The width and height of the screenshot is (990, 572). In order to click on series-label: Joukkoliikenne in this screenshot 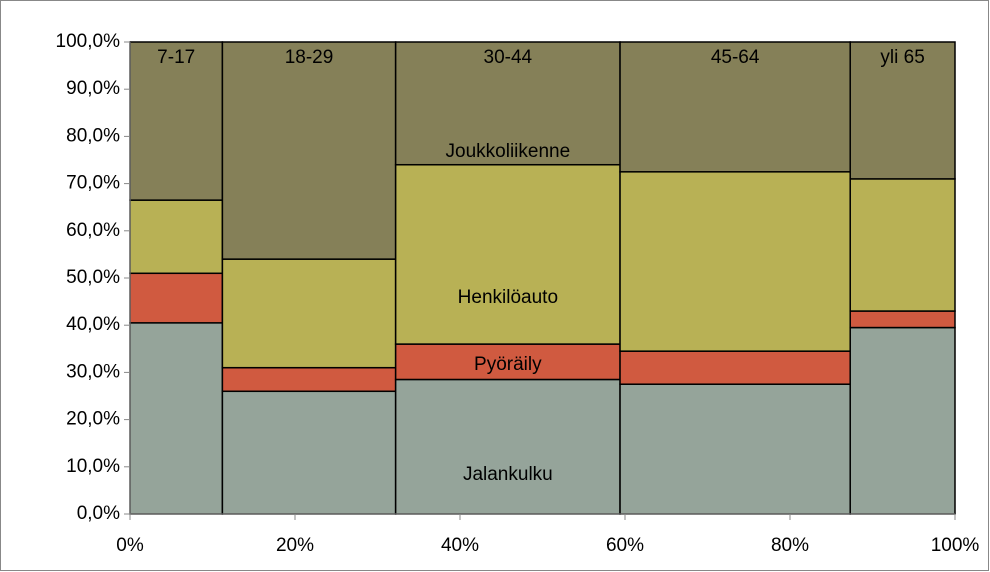, I will do `click(508, 151)`.